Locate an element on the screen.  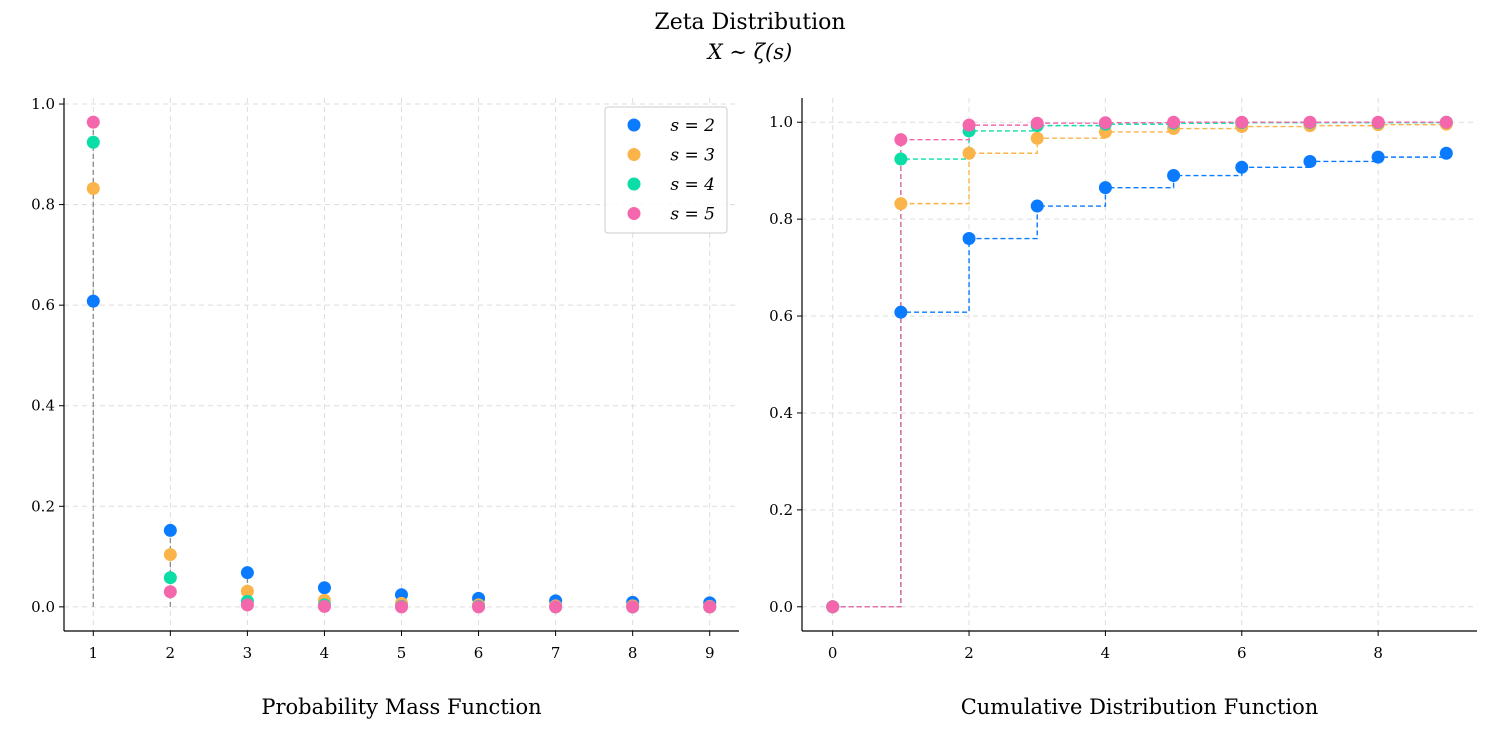
legend is located at coordinates (666, 170).